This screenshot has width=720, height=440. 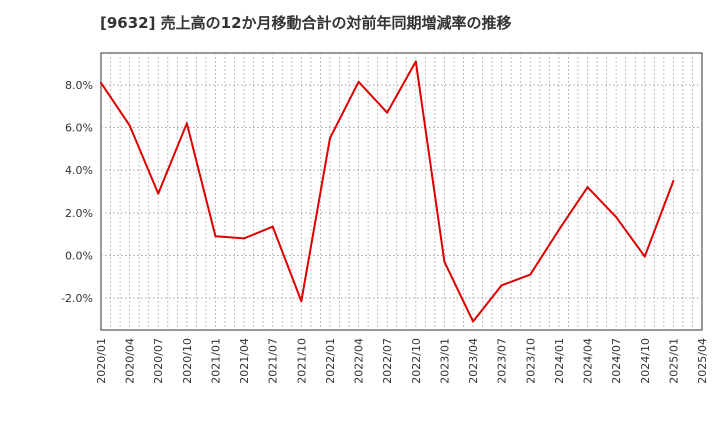 I want to click on x-tick-label: 2022/07, so click(x=387, y=361).